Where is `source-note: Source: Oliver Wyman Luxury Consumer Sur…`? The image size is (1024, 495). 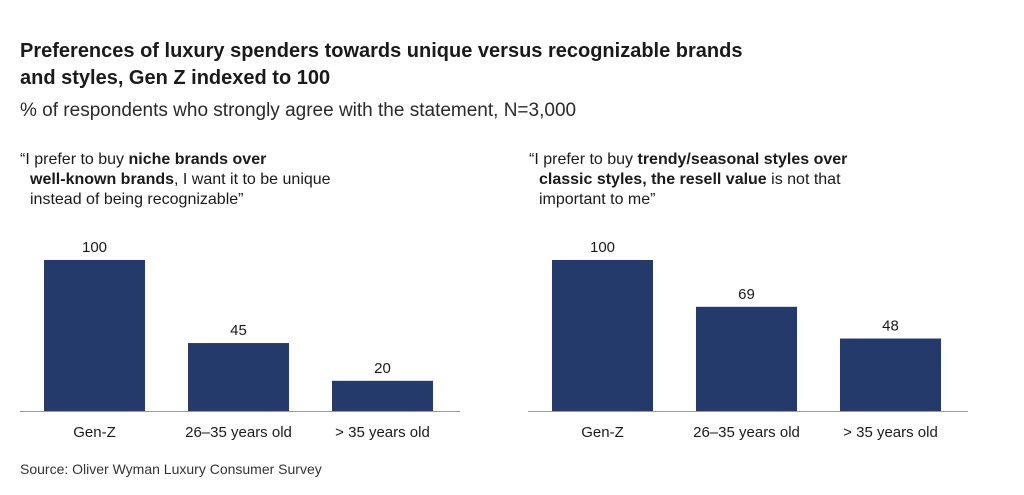 source-note: Source: Oliver Wyman Luxury Consumer Sur… is located at coordinates (171, 469).